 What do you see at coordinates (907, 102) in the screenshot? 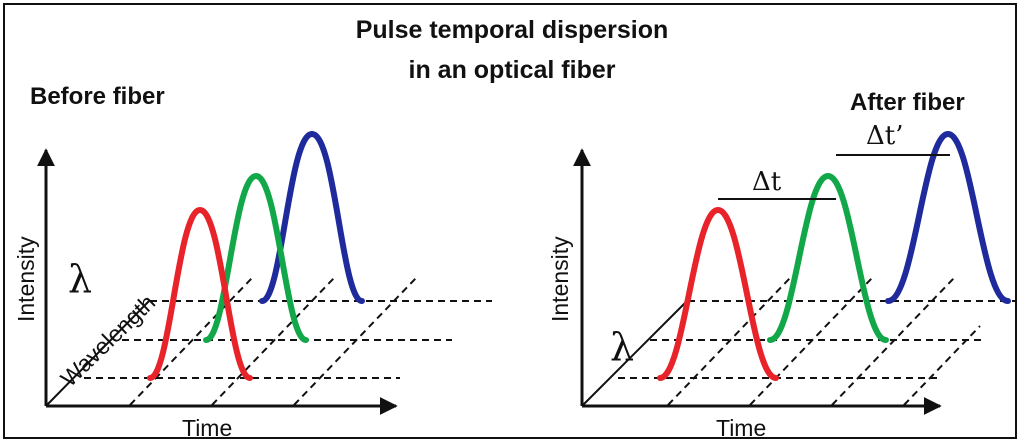
I see `after-fiber-heading: After fiber` at bounding box center [907, 102].